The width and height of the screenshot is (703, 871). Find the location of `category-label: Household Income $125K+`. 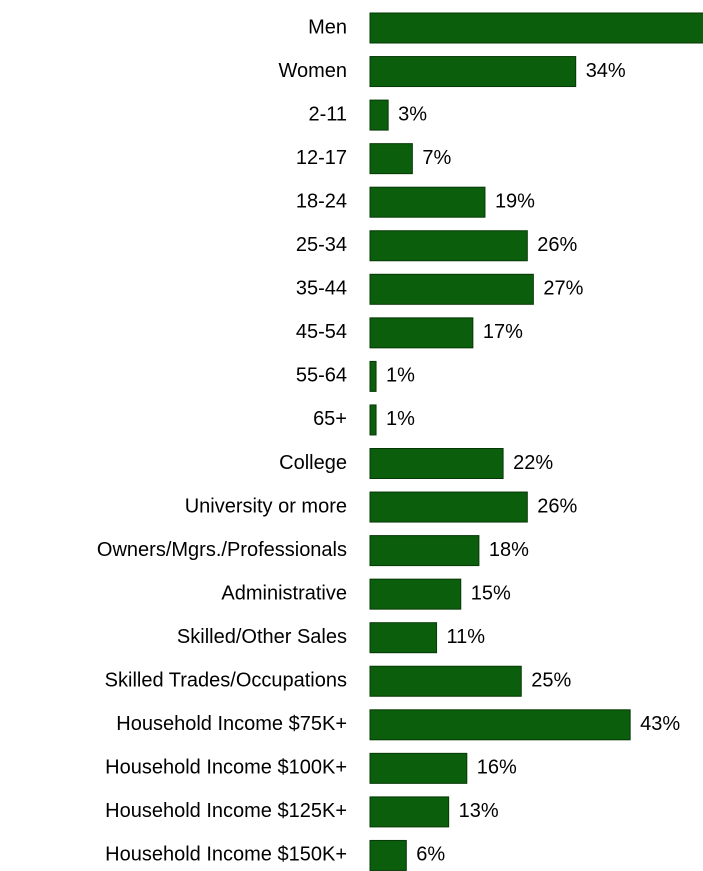

category-label: Household Income $125K+ is located at coordinates (226, 811).